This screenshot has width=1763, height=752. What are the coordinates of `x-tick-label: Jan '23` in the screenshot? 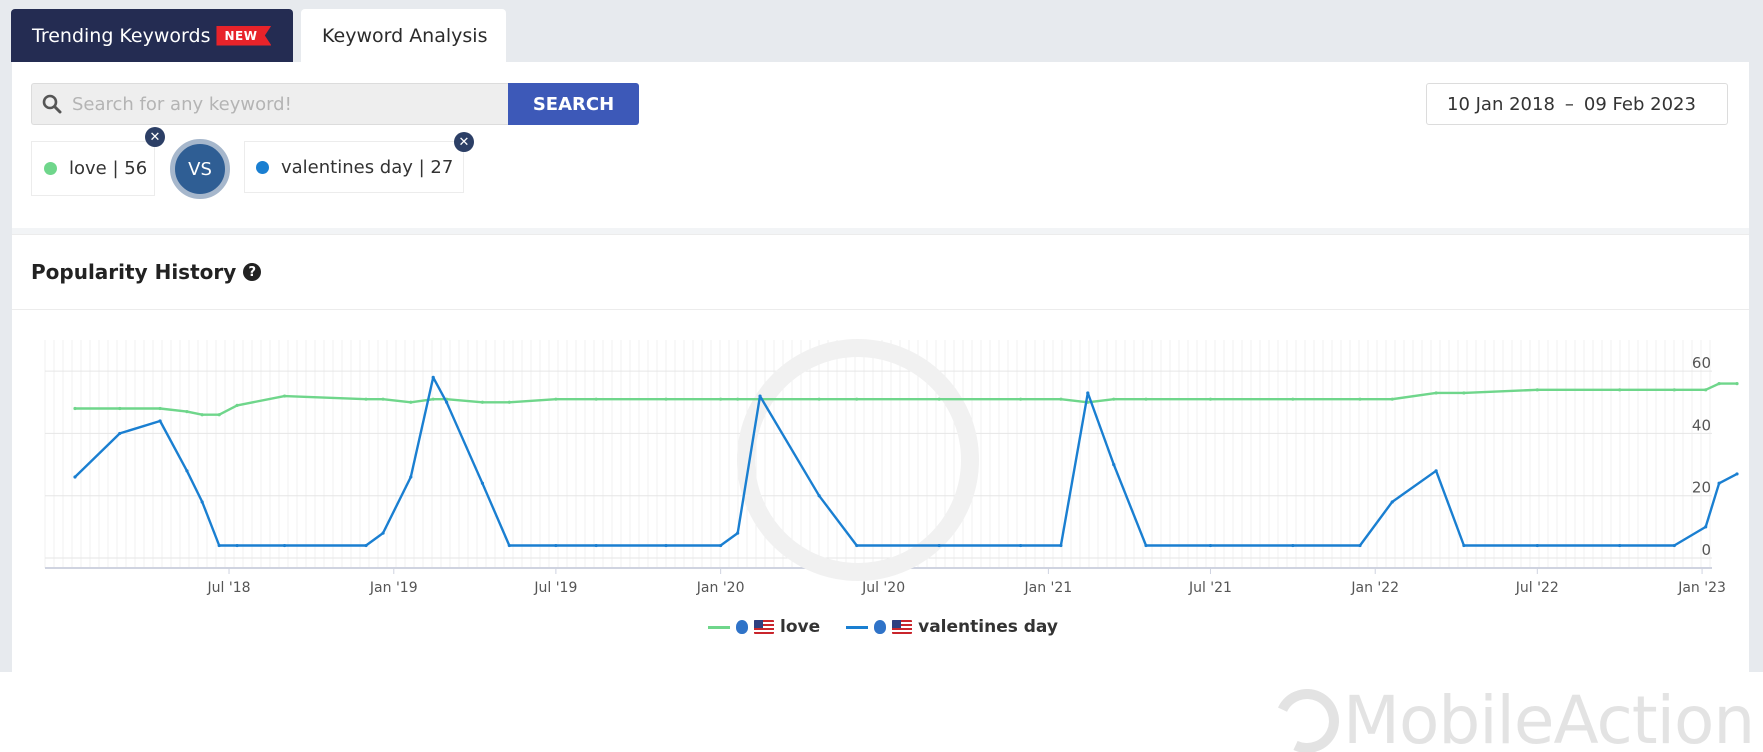 It's located at (1701, 588).